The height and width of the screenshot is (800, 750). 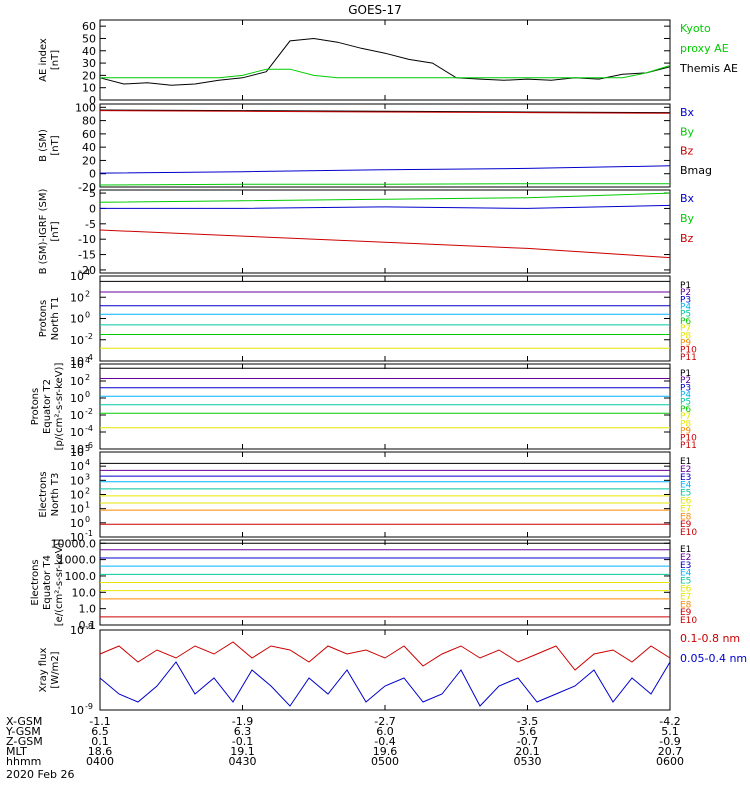 I want to click on y-tick-label: 0.1, so click(x=88, y=625).